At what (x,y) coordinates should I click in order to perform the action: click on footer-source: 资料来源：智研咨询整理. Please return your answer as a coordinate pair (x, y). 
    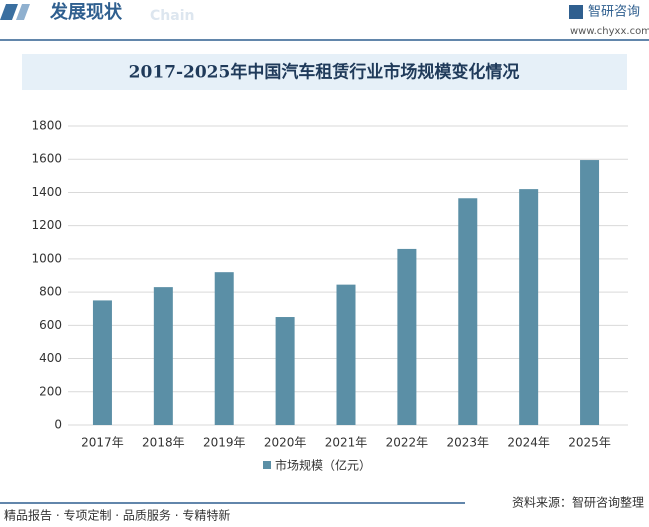
    Looking at the image, I should click on (578, 502).